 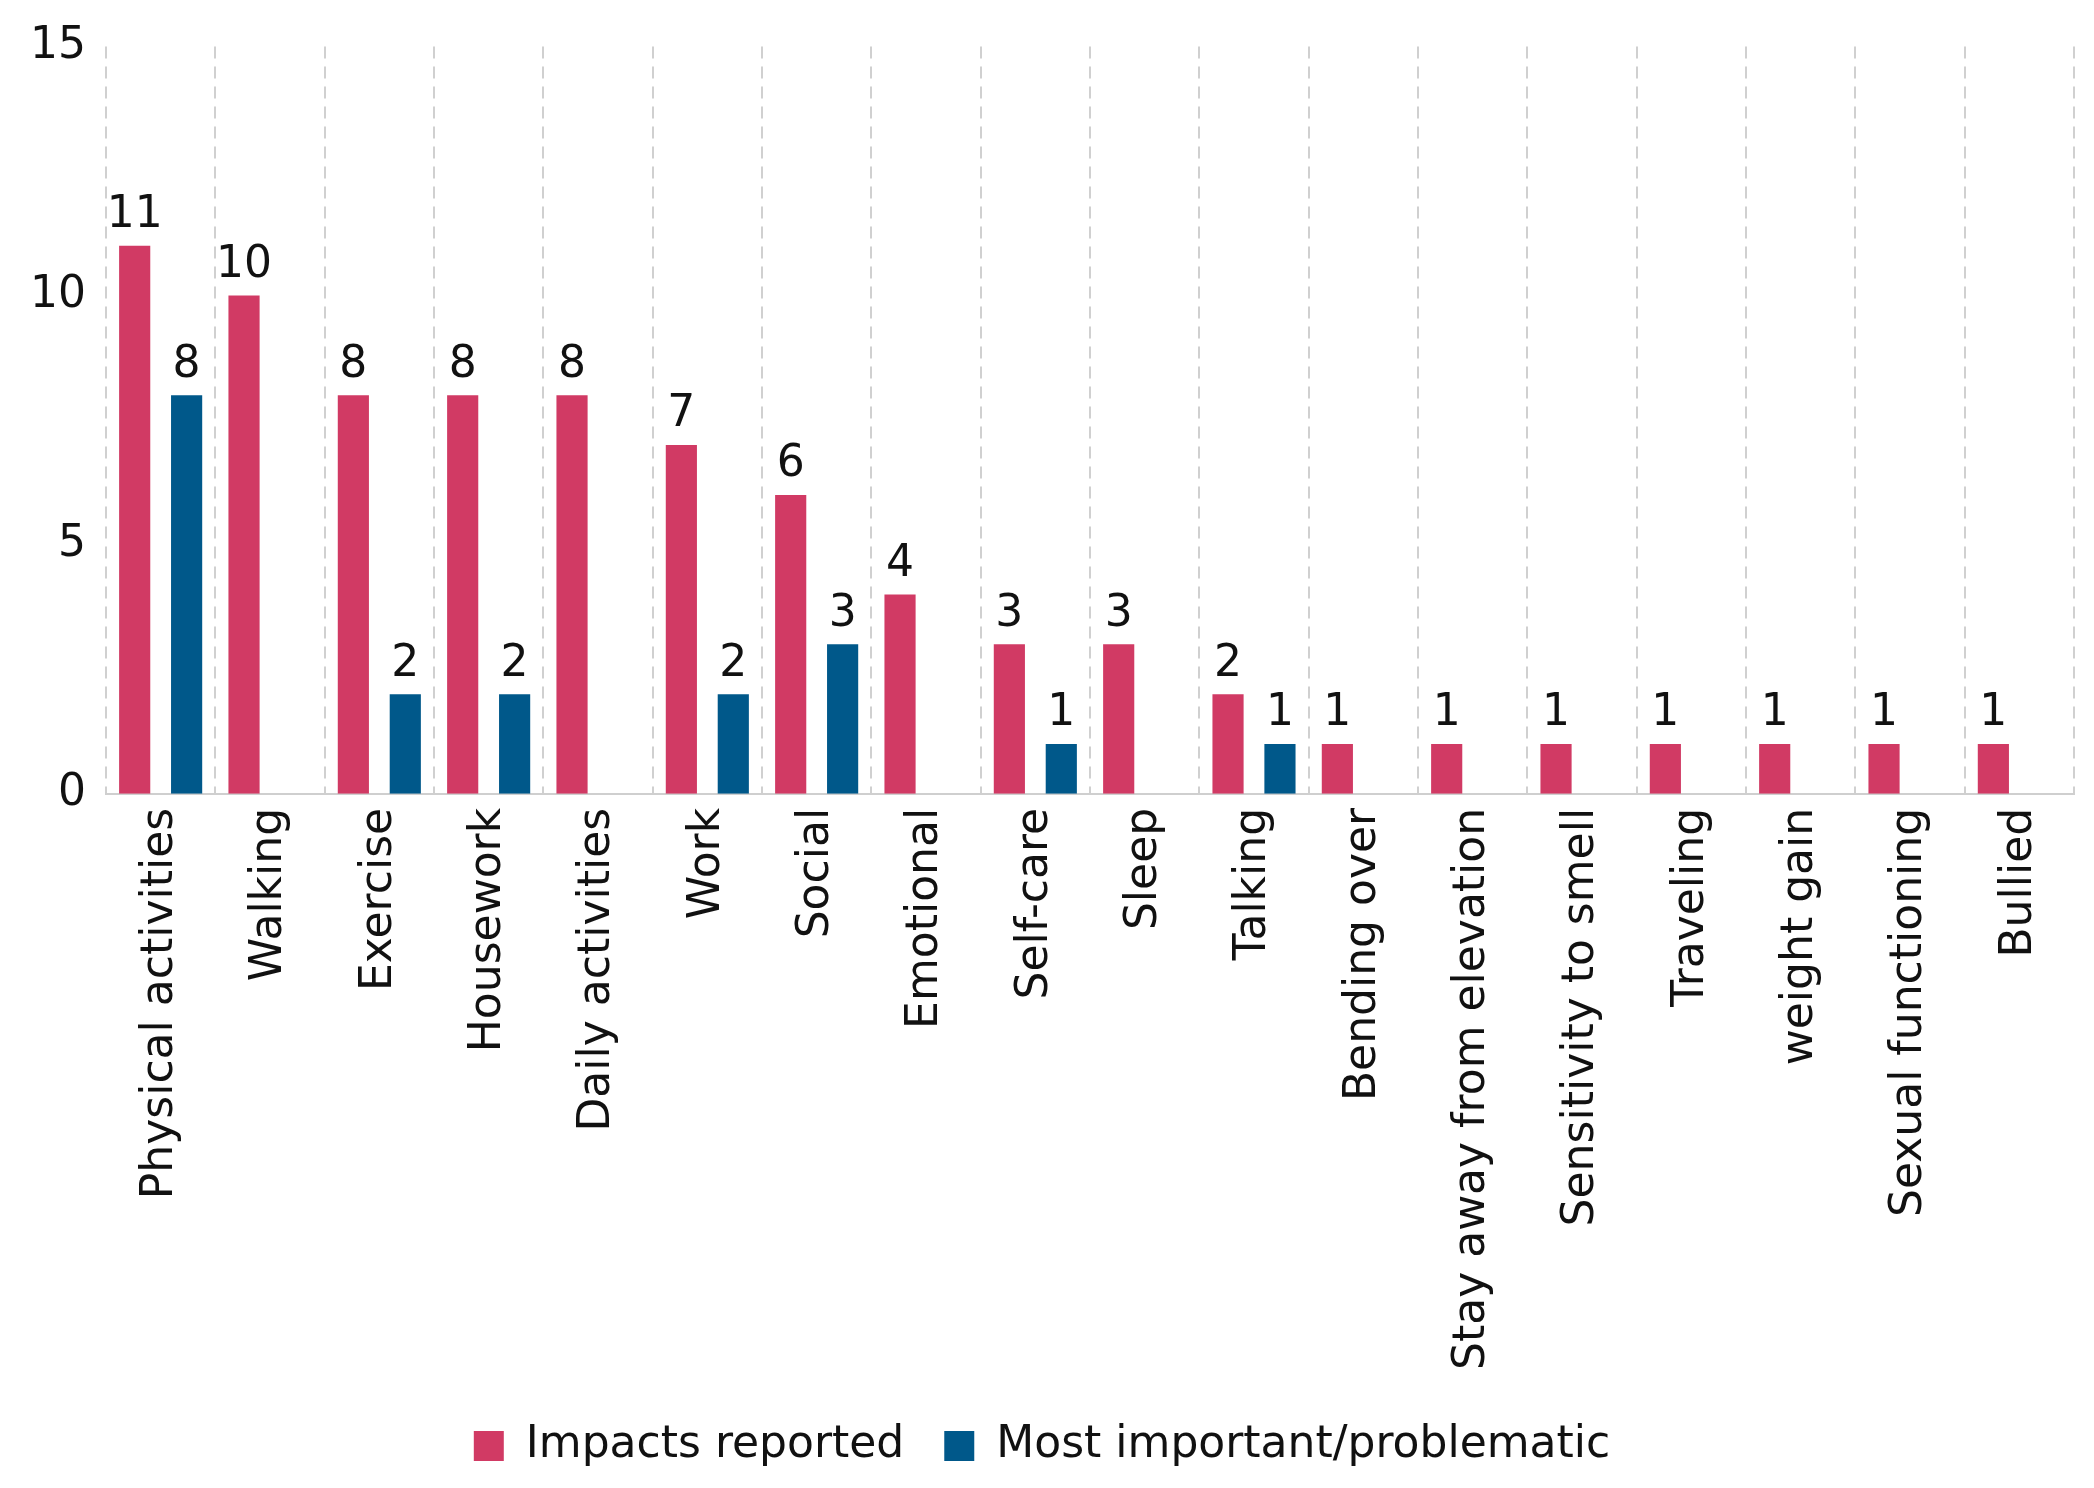 I want to click on x-tick-label: Bullied, so click(x=2015, y=882).